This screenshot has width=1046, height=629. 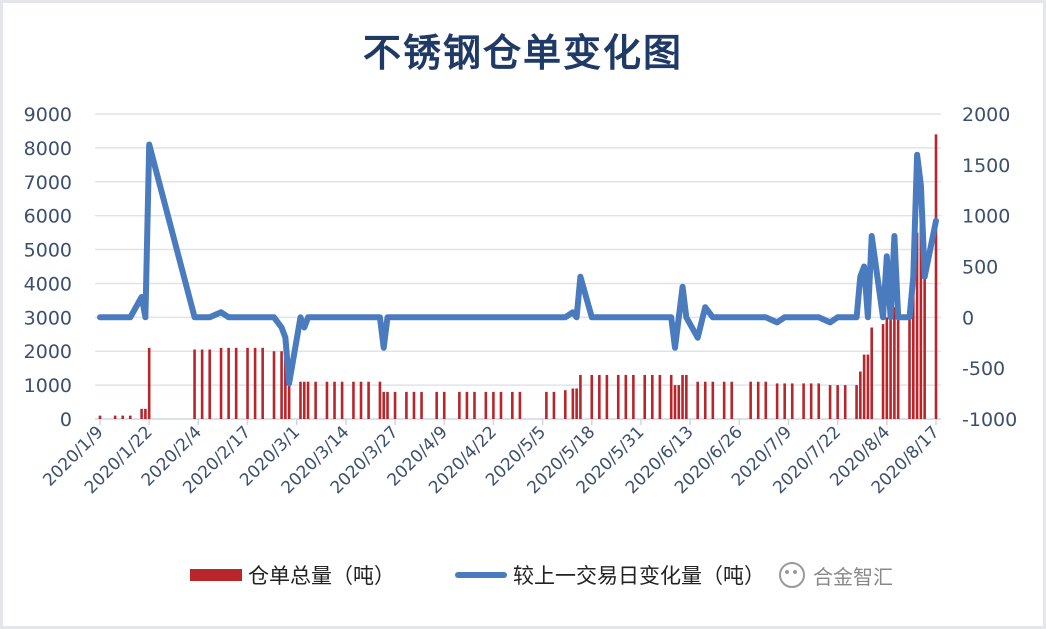 I want to click on right-tick-label: 2000, so click(x=986, y=115).